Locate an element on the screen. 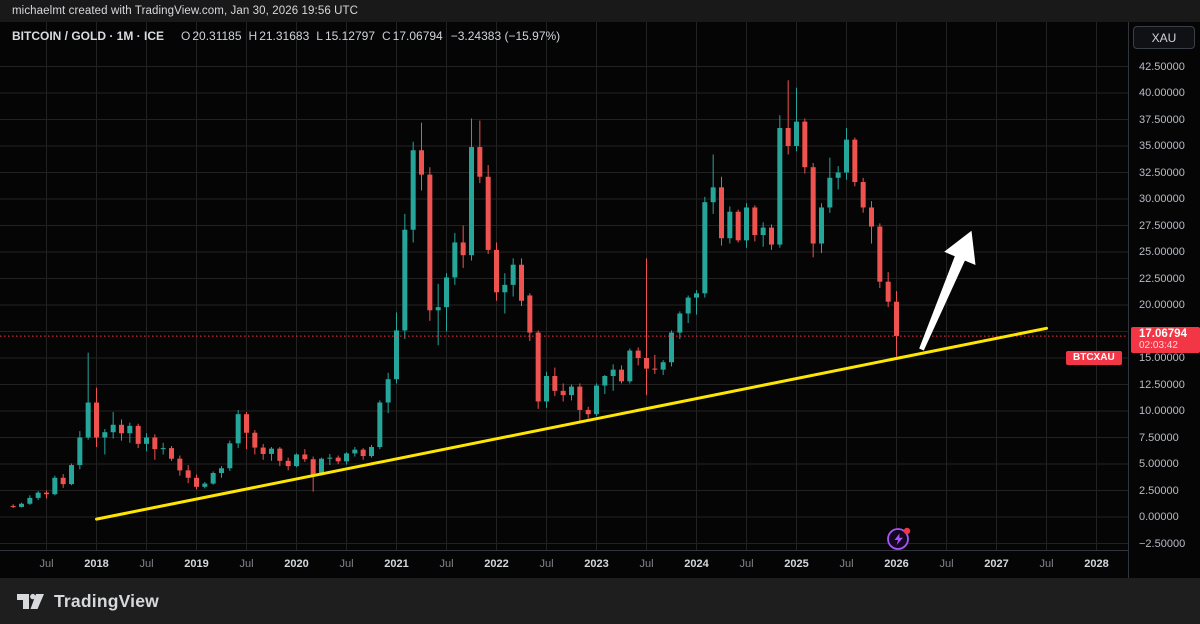 Image resolution: width=1200 pixels, height=624 pixels. time-tick-year: 2019 is located at coordinates (196, 564).